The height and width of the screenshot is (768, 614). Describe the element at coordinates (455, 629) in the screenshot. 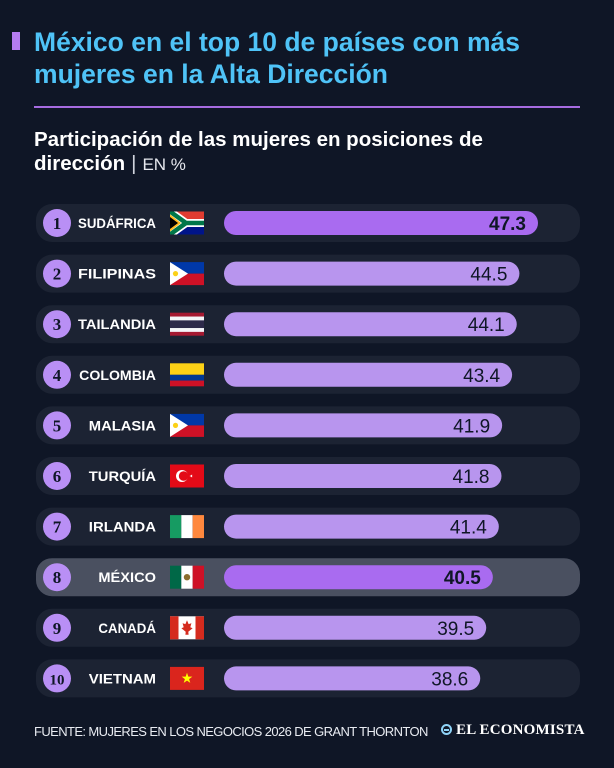

I see `value-label: 39.5` at that location.